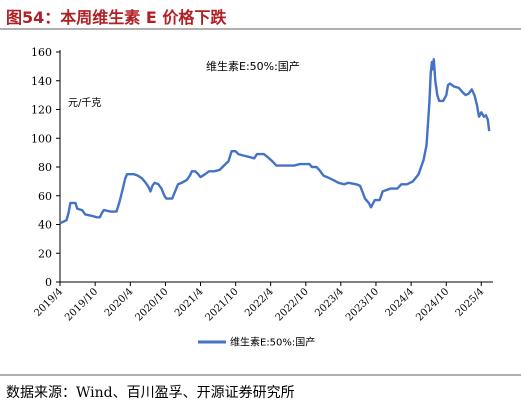  I want to click on legend: 维生素E:50%:国产, so click(256, 342).